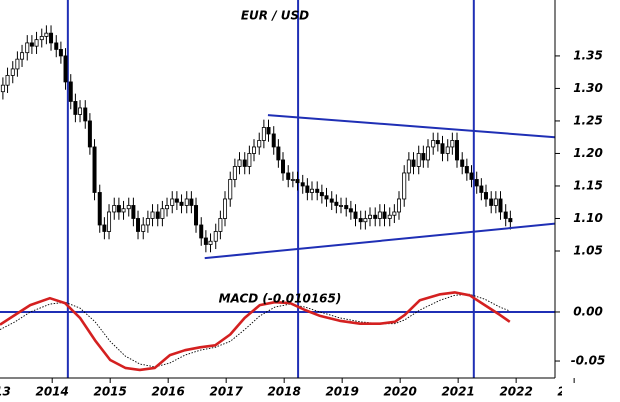 The height and width of the screenshot is (402, 620). I want to click on macd-y-tick-label: 0.00, so click(588, 311).